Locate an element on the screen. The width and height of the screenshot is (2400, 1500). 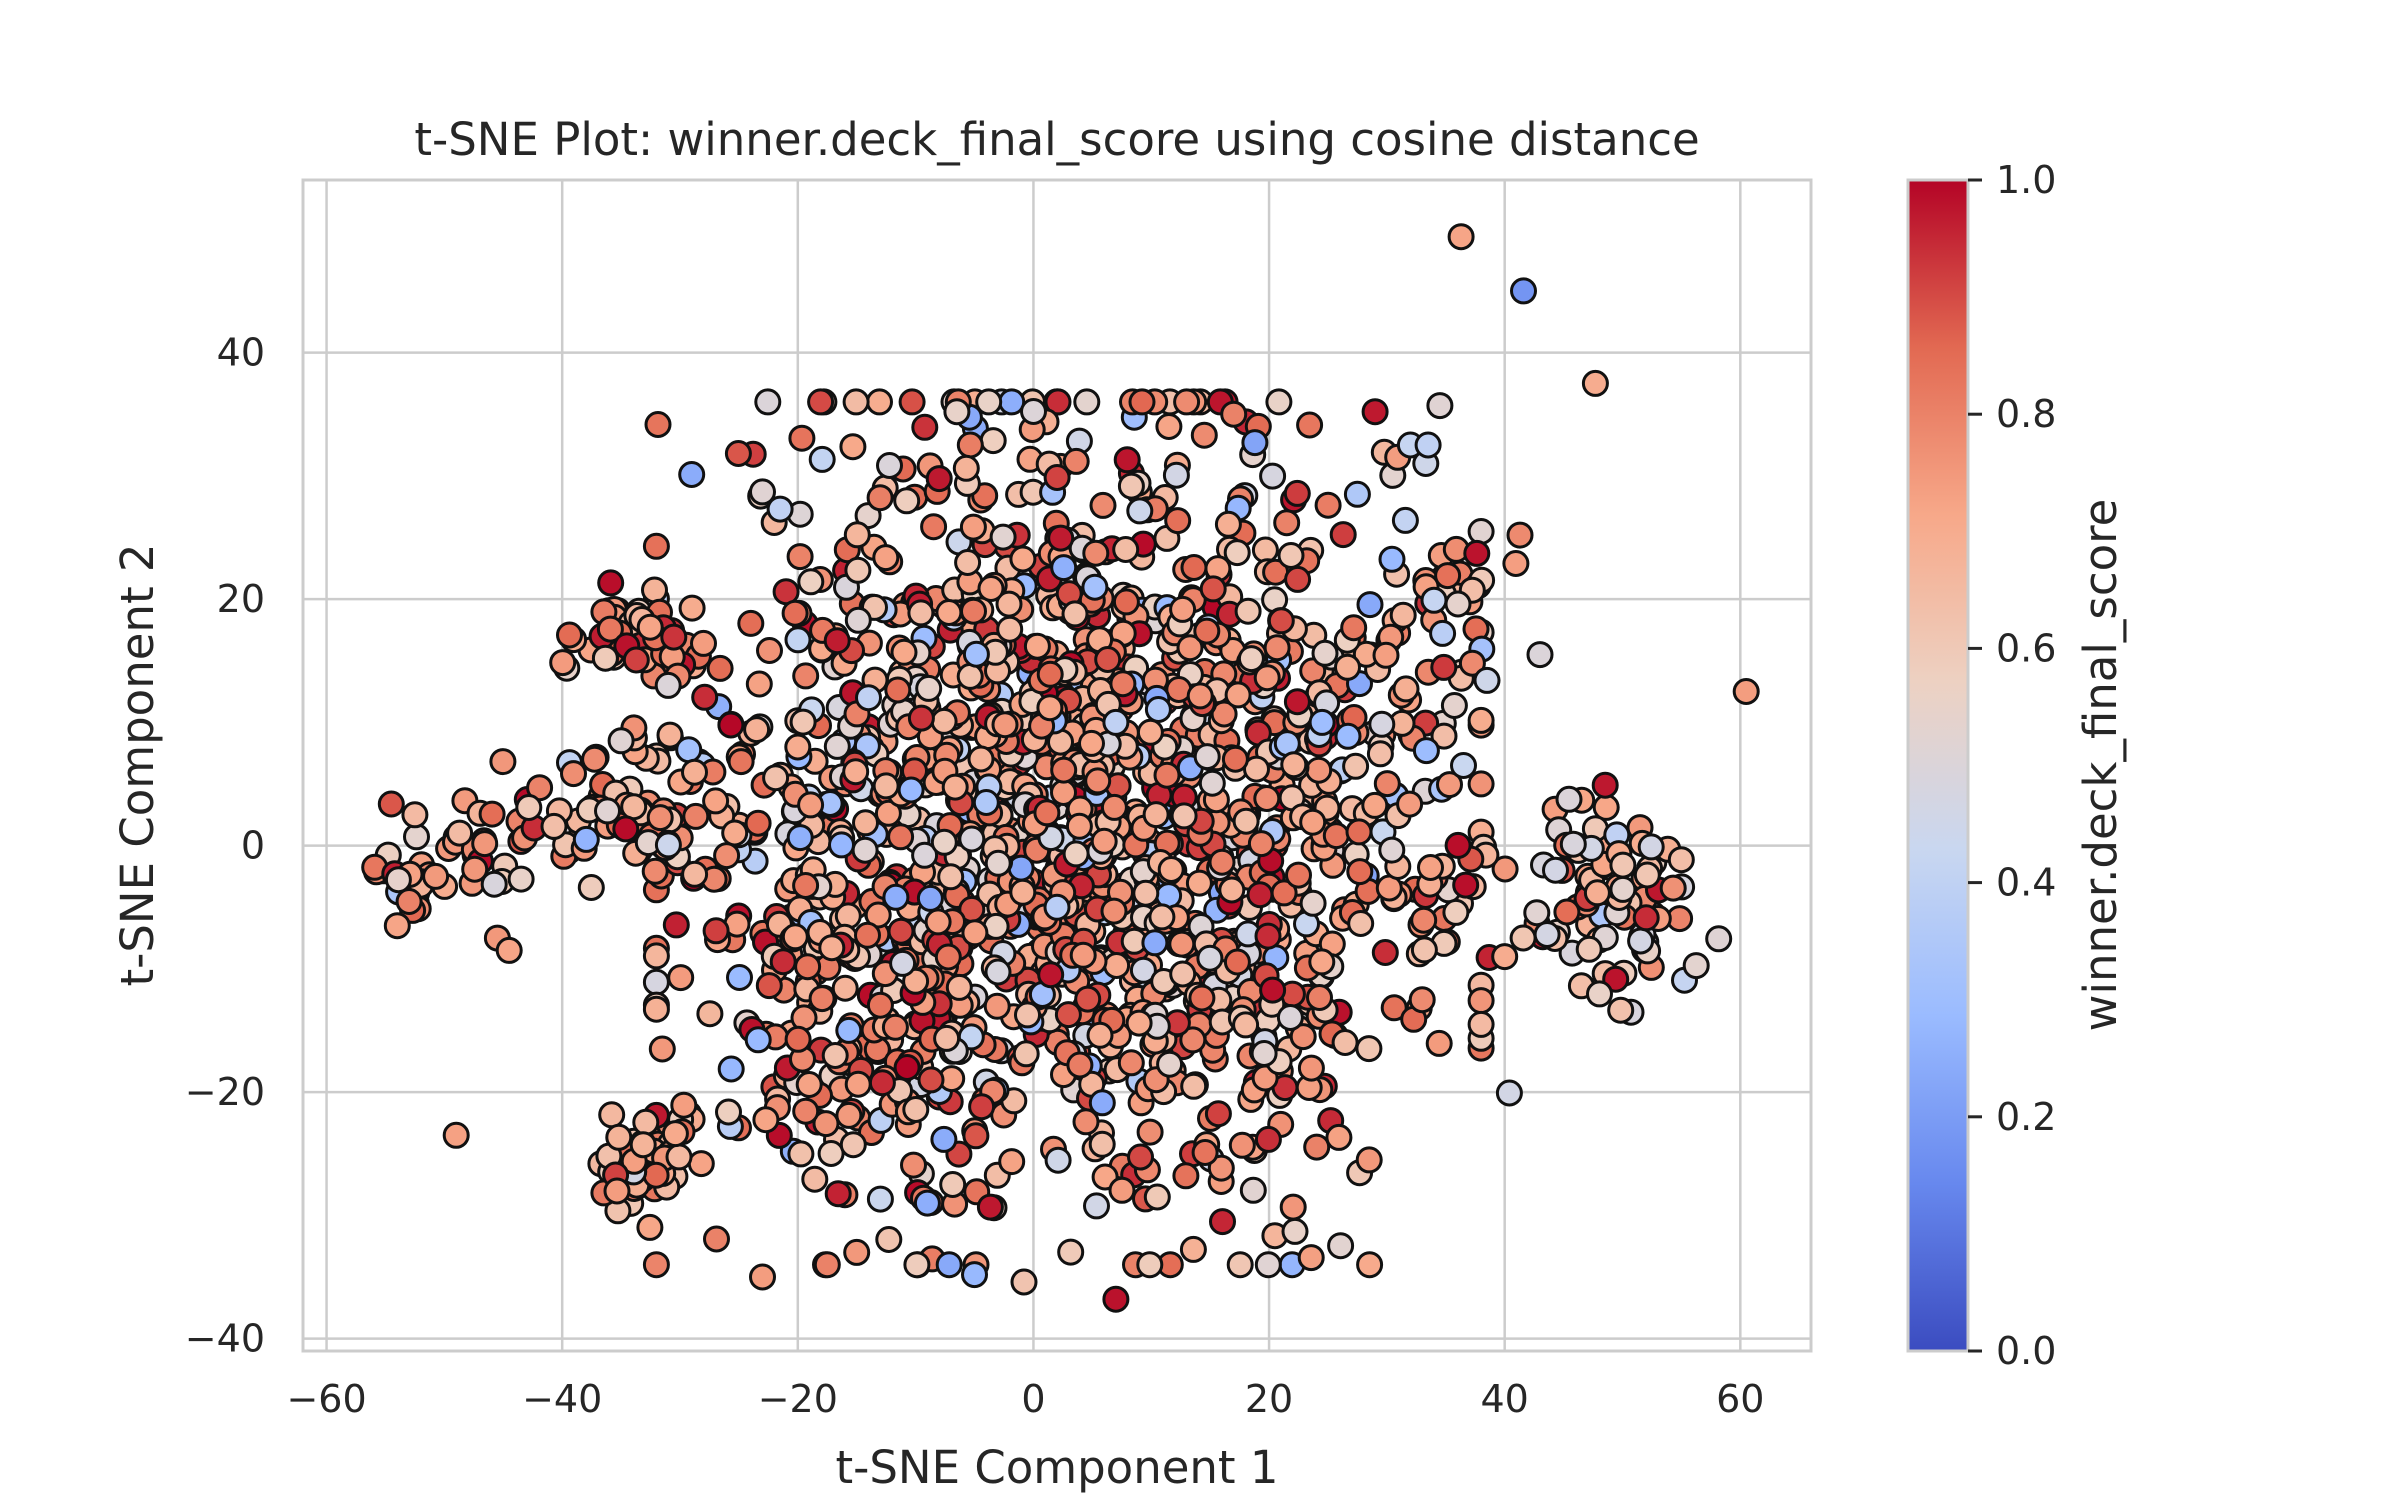
colorbar-tick-label: 0.6 is located at coordinates (2026, 648).